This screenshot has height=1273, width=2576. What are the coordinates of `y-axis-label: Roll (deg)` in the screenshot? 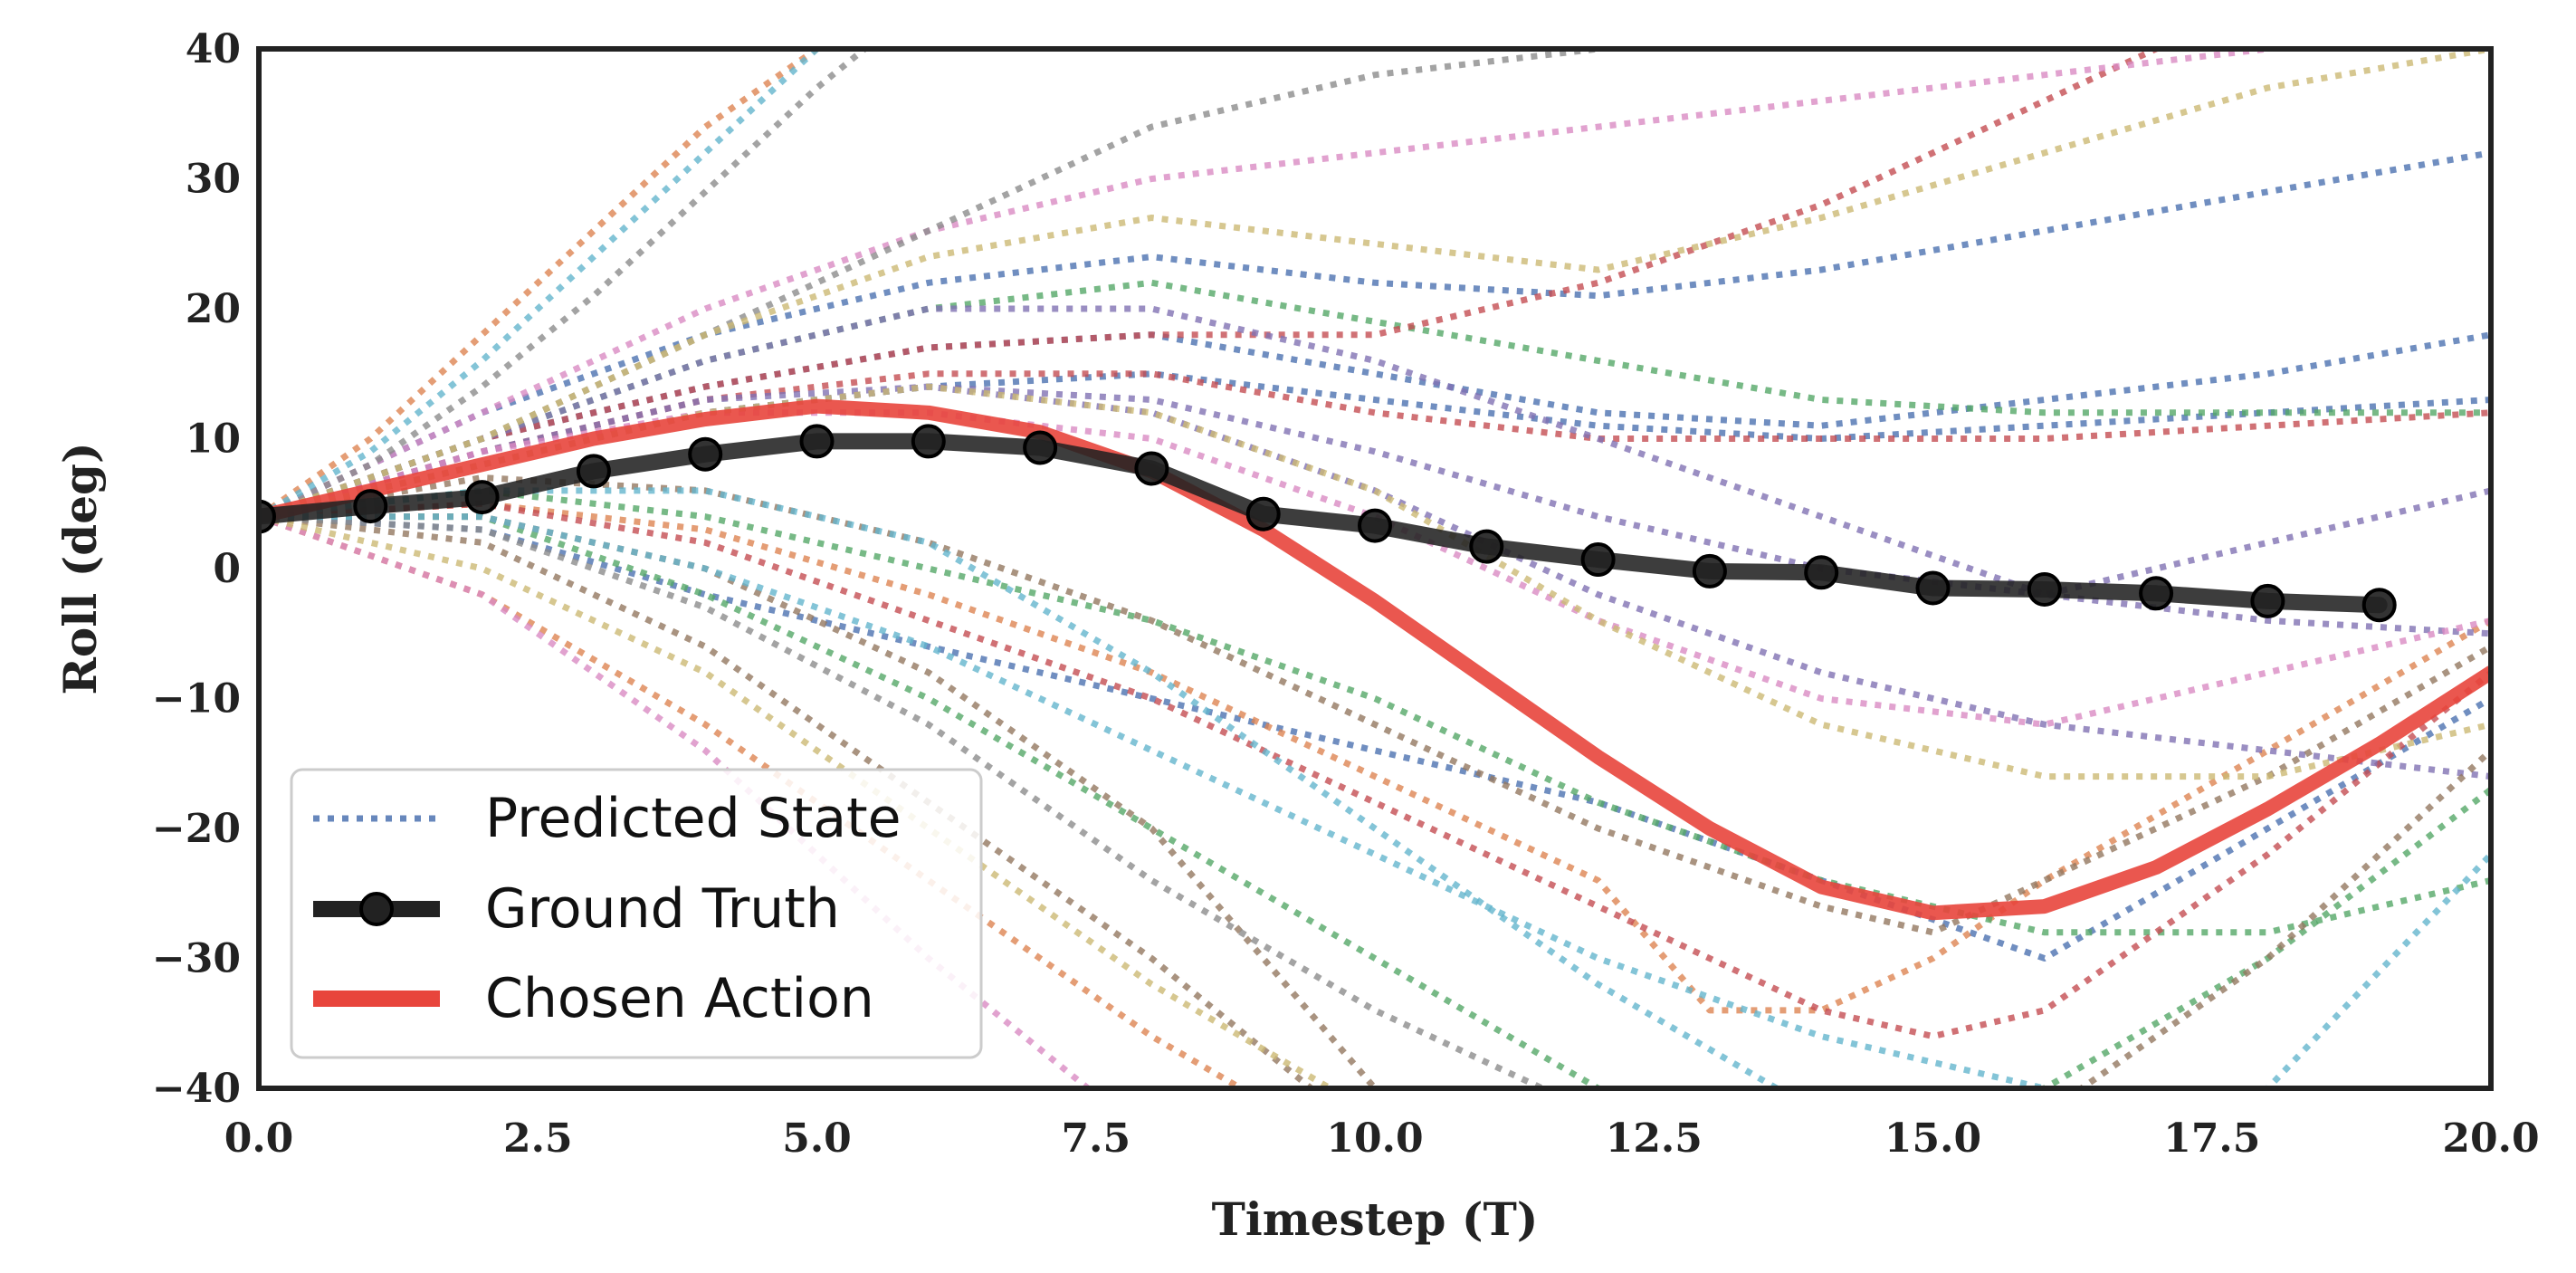 It's located at (80, 568).